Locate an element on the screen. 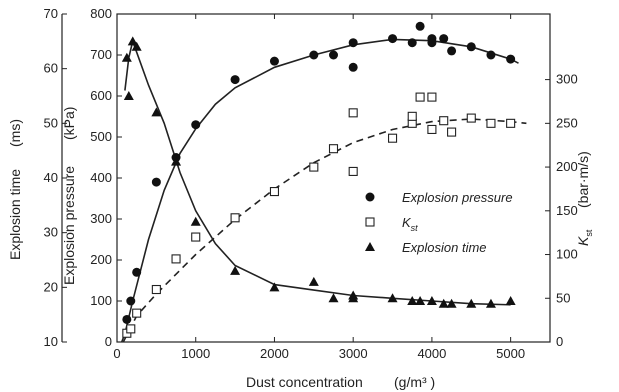 This screenshot has width=619, height=392. legend-label-kst: Kst is located at coordinates (410, 224).